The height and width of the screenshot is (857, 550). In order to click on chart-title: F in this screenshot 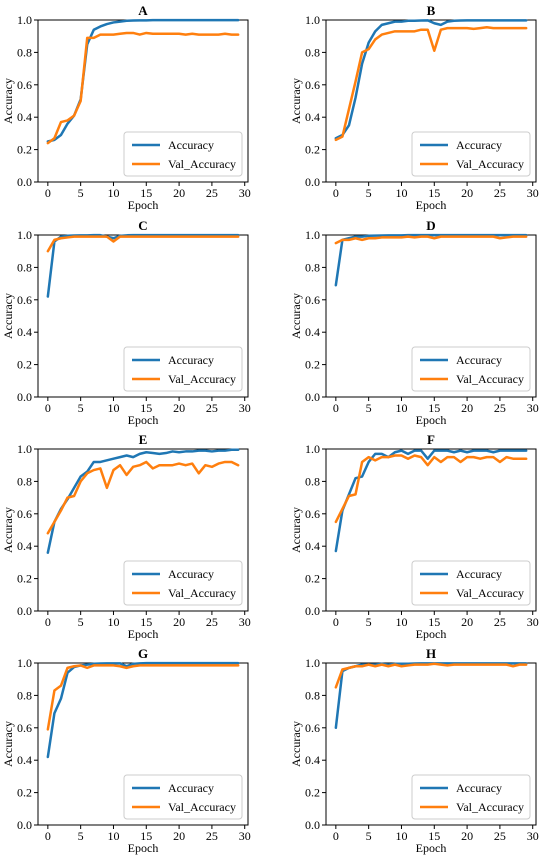, I will do `click(431, 439)`.